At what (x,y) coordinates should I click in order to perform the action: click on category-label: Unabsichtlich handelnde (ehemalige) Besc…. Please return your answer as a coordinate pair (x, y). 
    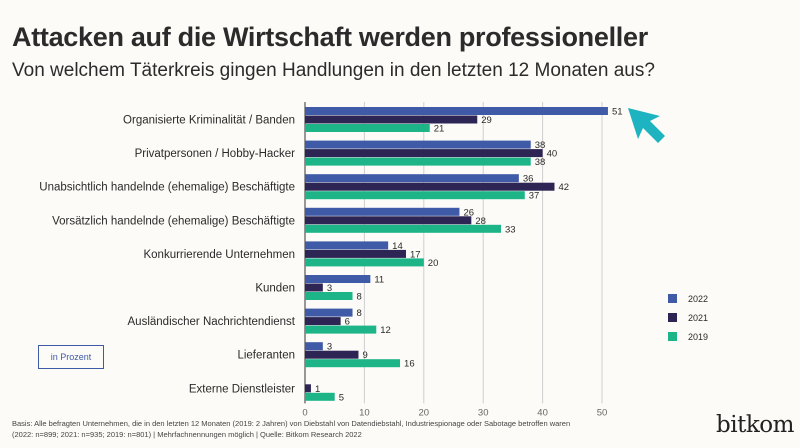
    Looking at the image, I should click on (167, 188).